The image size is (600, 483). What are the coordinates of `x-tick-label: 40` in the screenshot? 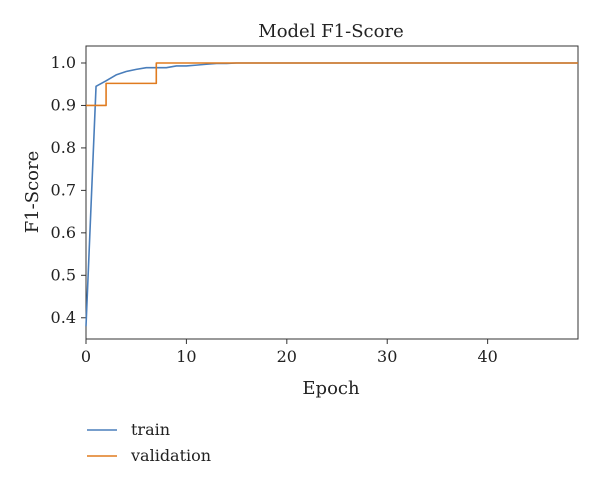 It's located at (487, 356).